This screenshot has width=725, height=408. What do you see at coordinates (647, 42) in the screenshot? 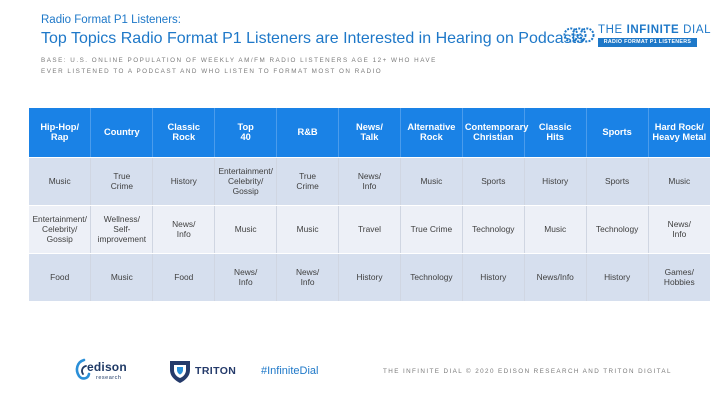
I see `brand-subtitle: RADIO FORMAT P1 LISTENERS` at bounding box center [647, 42].